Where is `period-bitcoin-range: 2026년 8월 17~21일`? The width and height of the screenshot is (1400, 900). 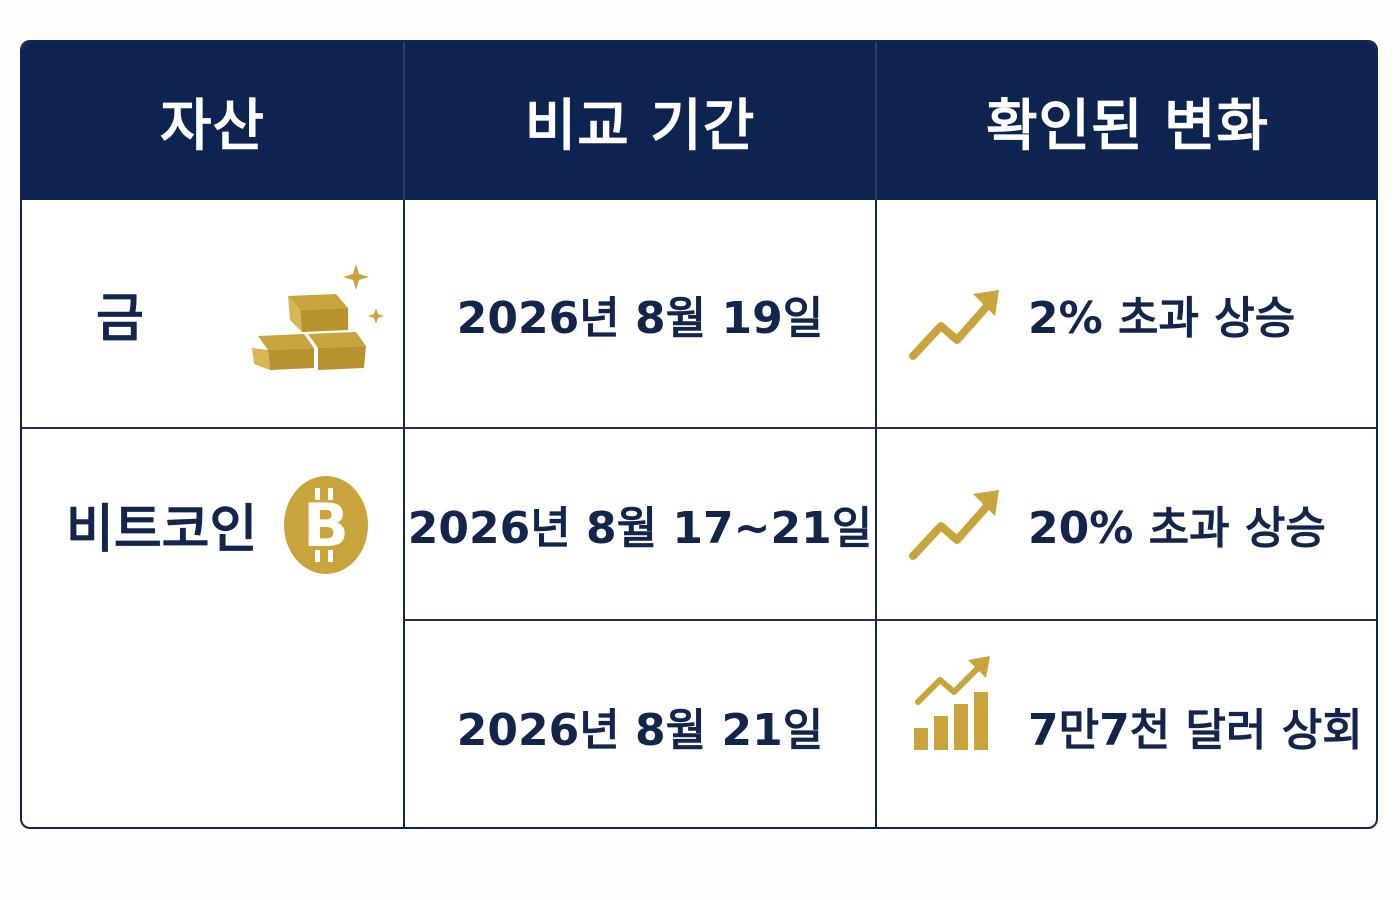
period-bitcoin-range: 2026년 8월 17~21일 is located at coordinates (640, 528).